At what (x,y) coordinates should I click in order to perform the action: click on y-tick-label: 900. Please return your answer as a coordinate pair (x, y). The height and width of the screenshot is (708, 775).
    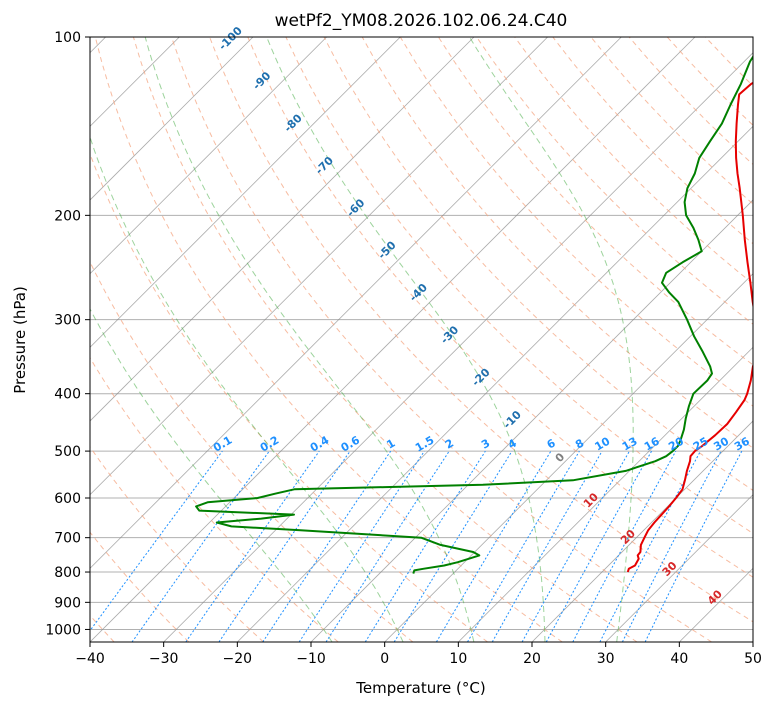
    Looking at the image, I should click on (67, 603).